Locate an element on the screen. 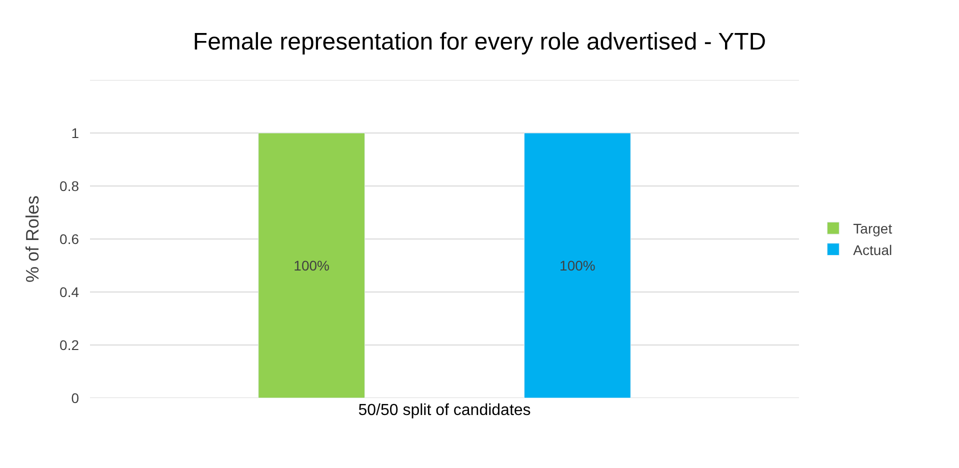 The image size is (959, 468). chart-title: Female representation for every role advertised - YTD is located at coordinates (479, 42).